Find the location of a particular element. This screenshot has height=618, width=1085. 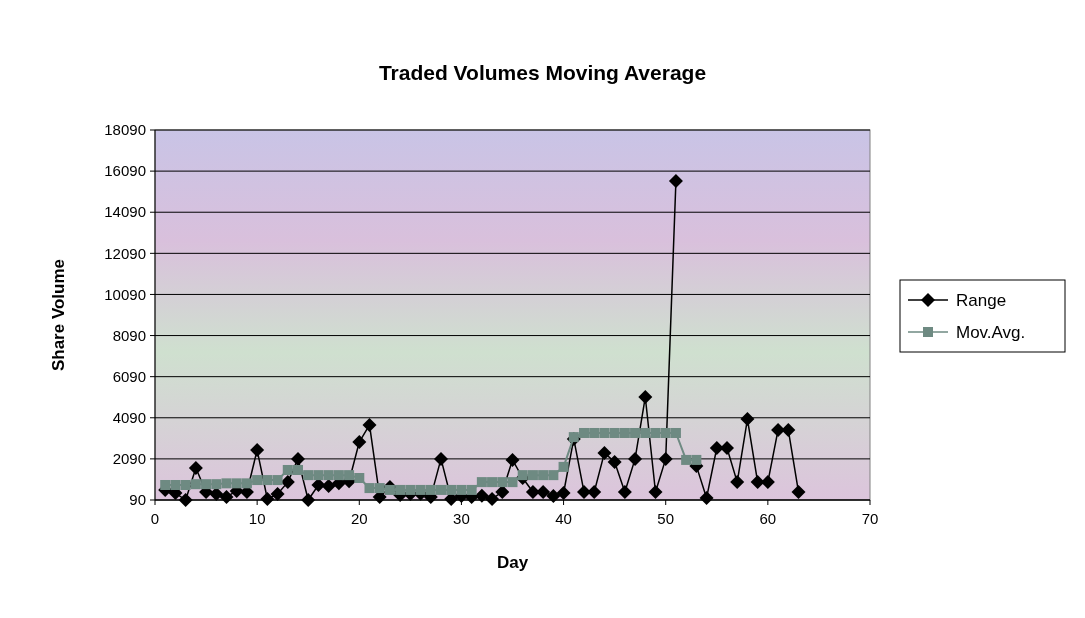

y-tick-label: 90 is located at coordinates (137, 500).